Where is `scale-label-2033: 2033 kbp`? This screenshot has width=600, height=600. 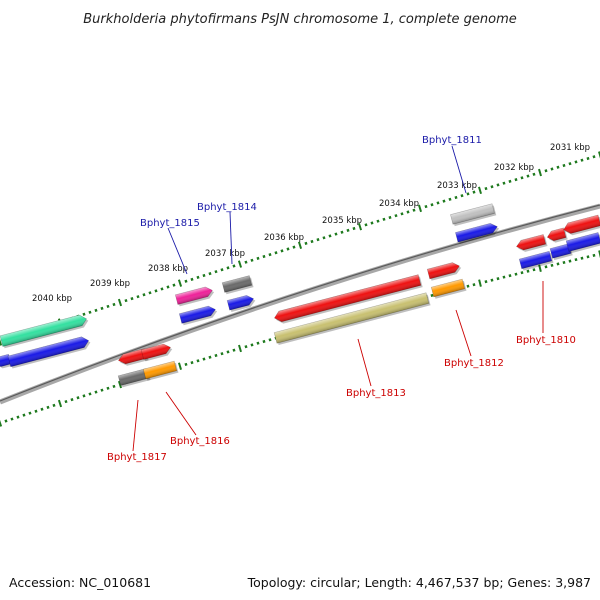
scale-label-2033: 2033 kbp is located at coordinates (457, 186).